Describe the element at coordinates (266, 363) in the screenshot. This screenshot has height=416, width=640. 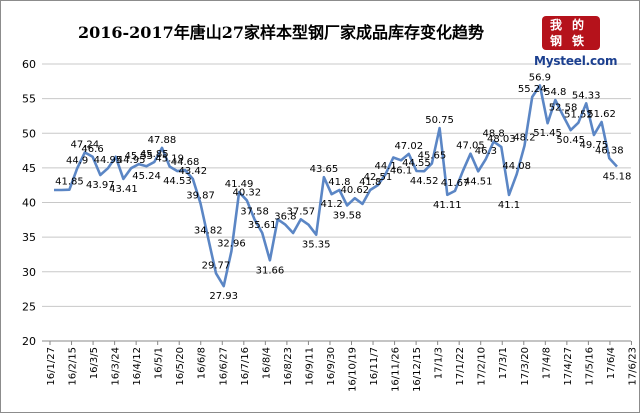
I see `x-tick-label: 16/8/4` at that location.